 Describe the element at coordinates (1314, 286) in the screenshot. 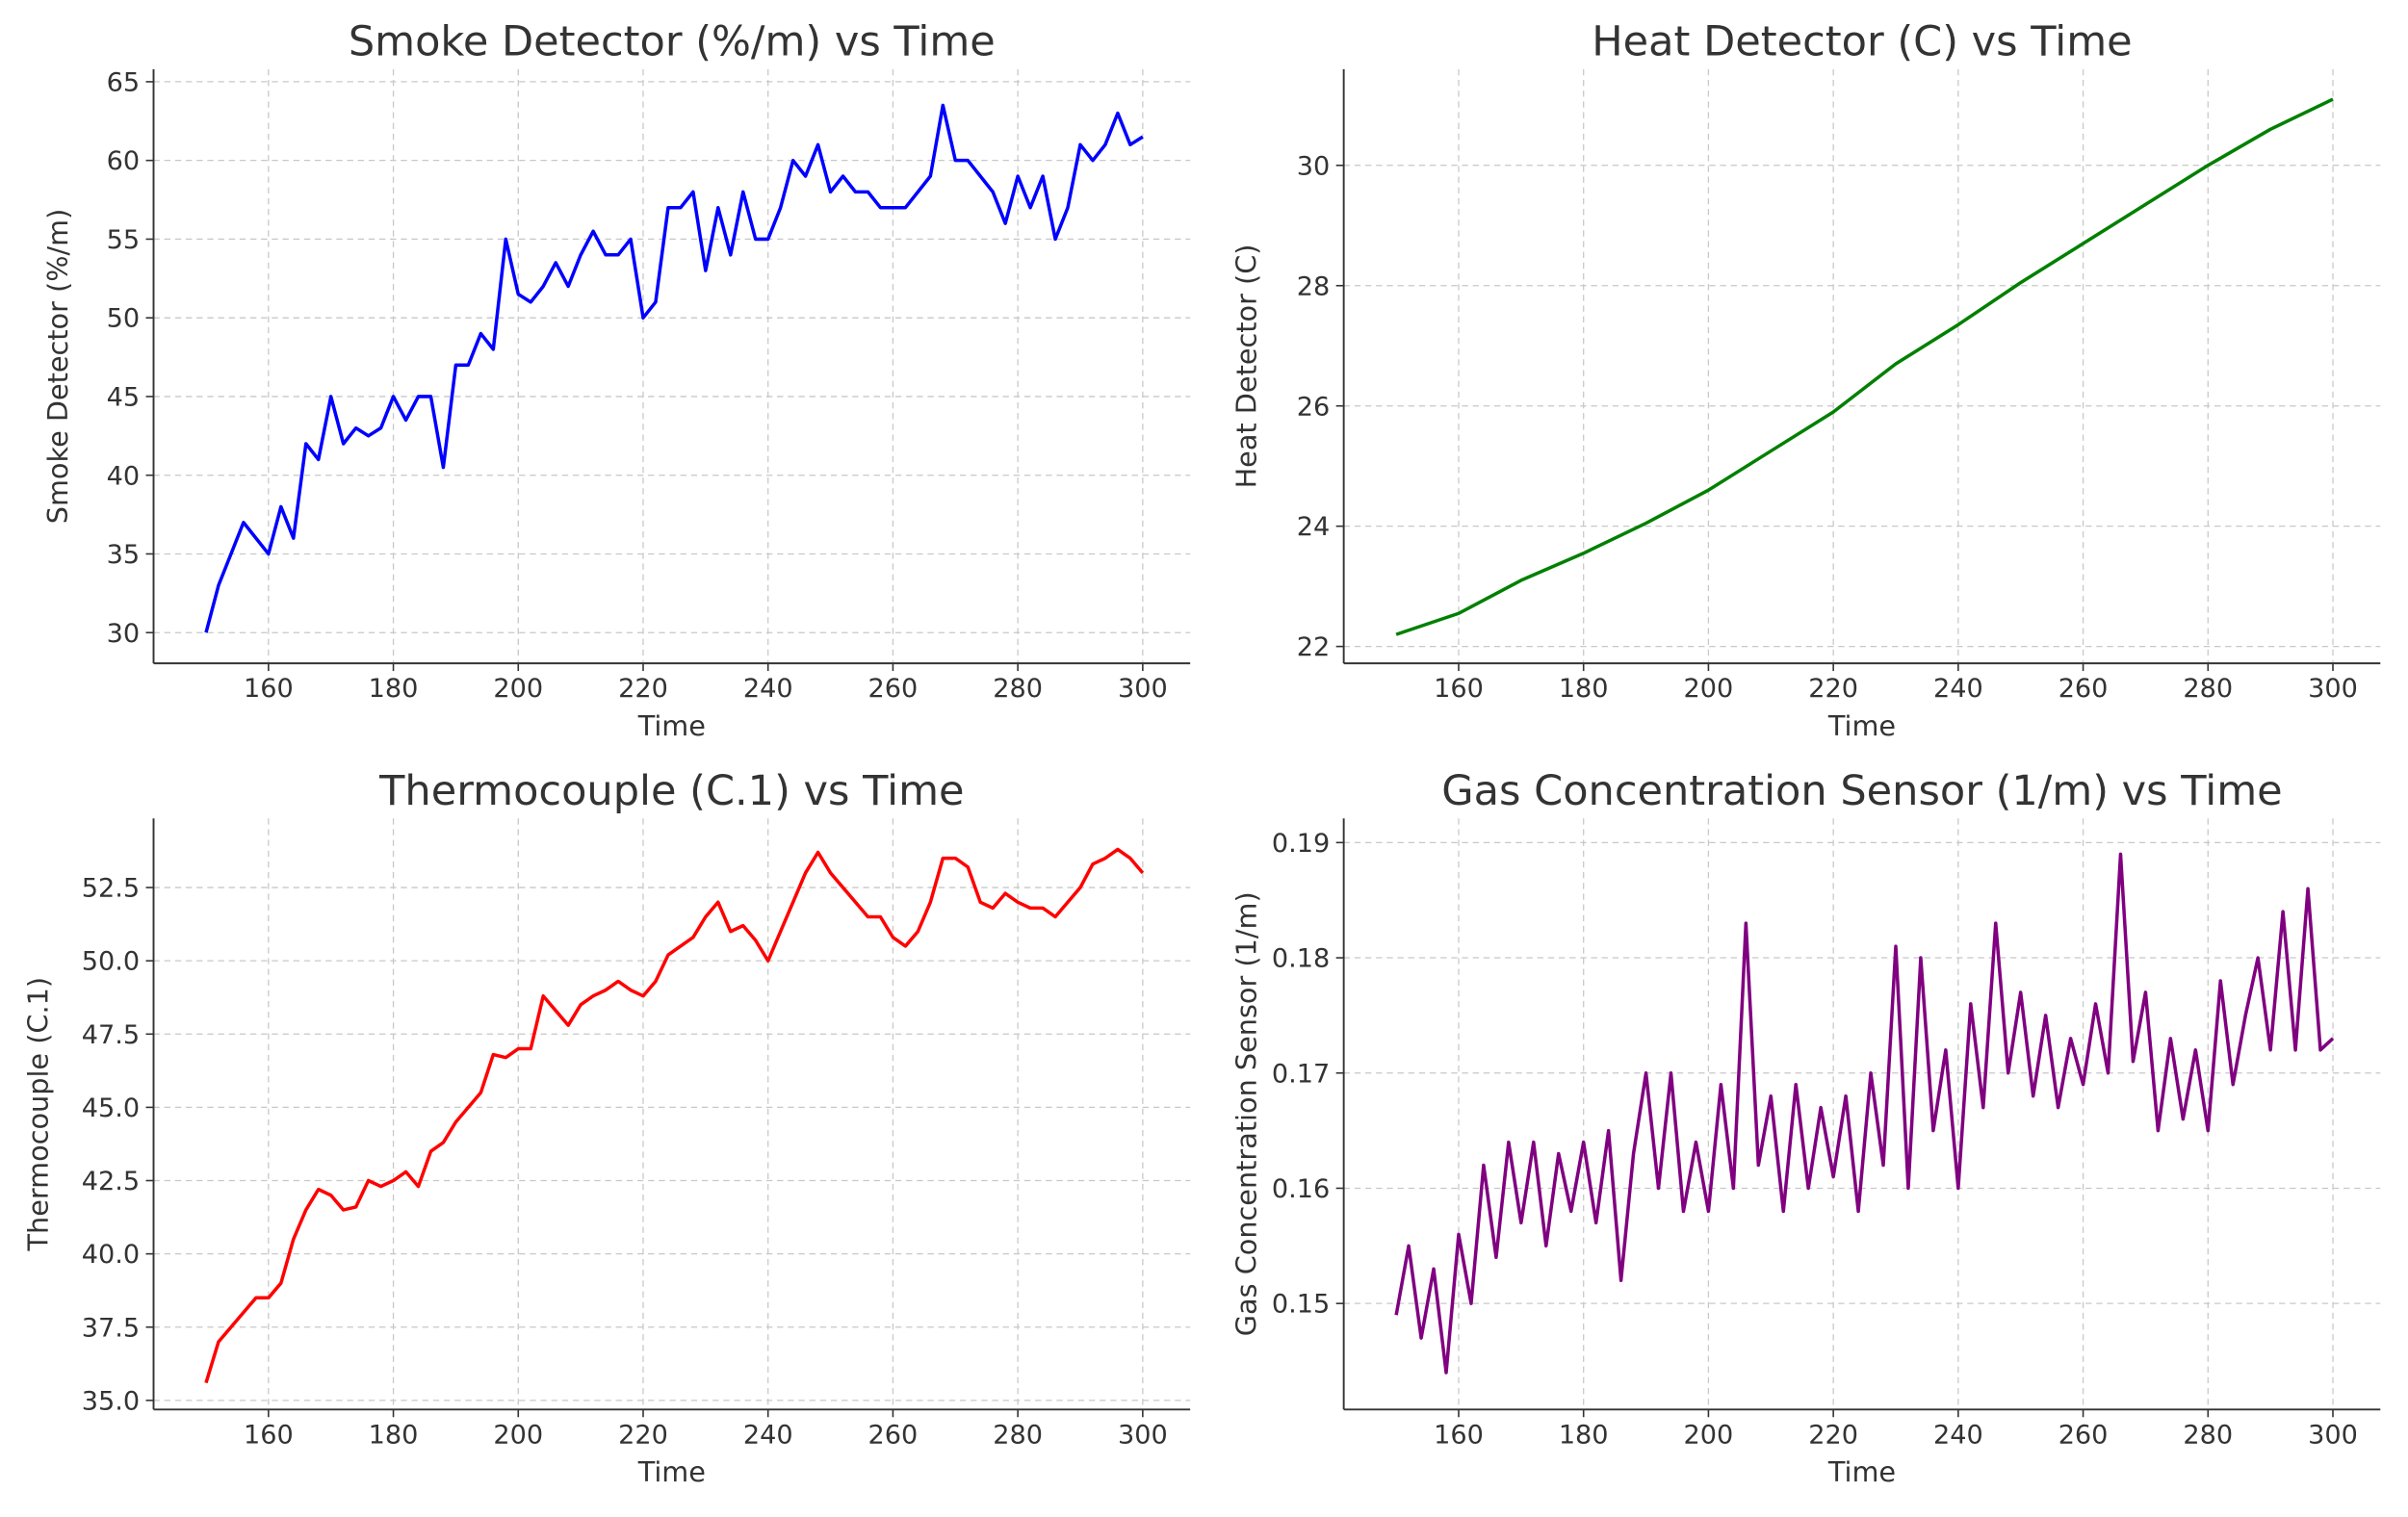

I see `y-tick-label: 28` at that location.